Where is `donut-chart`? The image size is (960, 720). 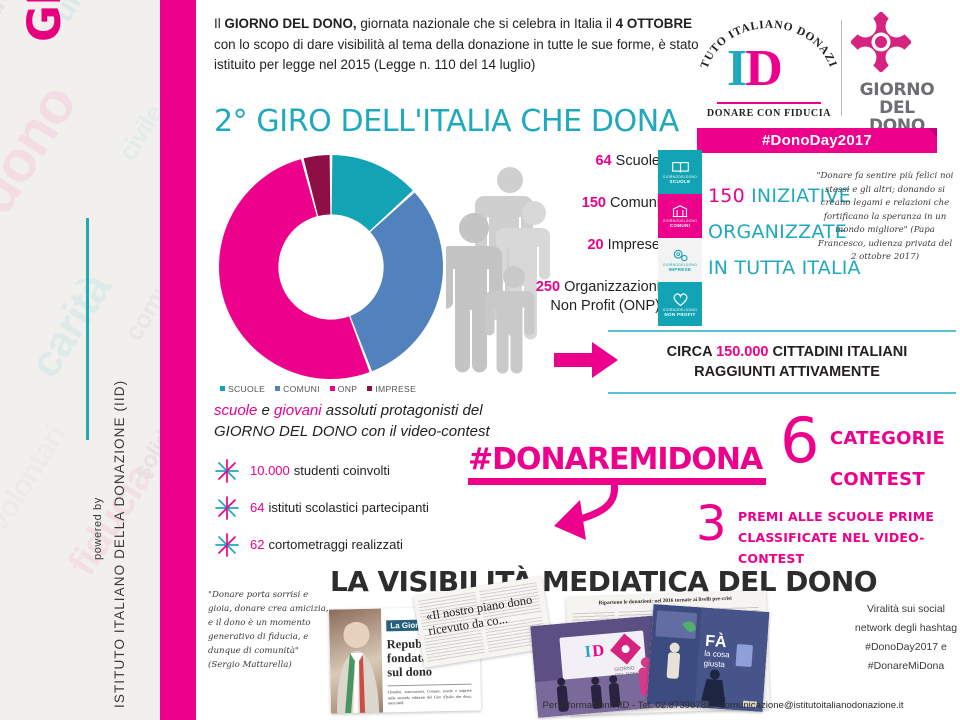 donut-chart is located at coordinates (331, 267).